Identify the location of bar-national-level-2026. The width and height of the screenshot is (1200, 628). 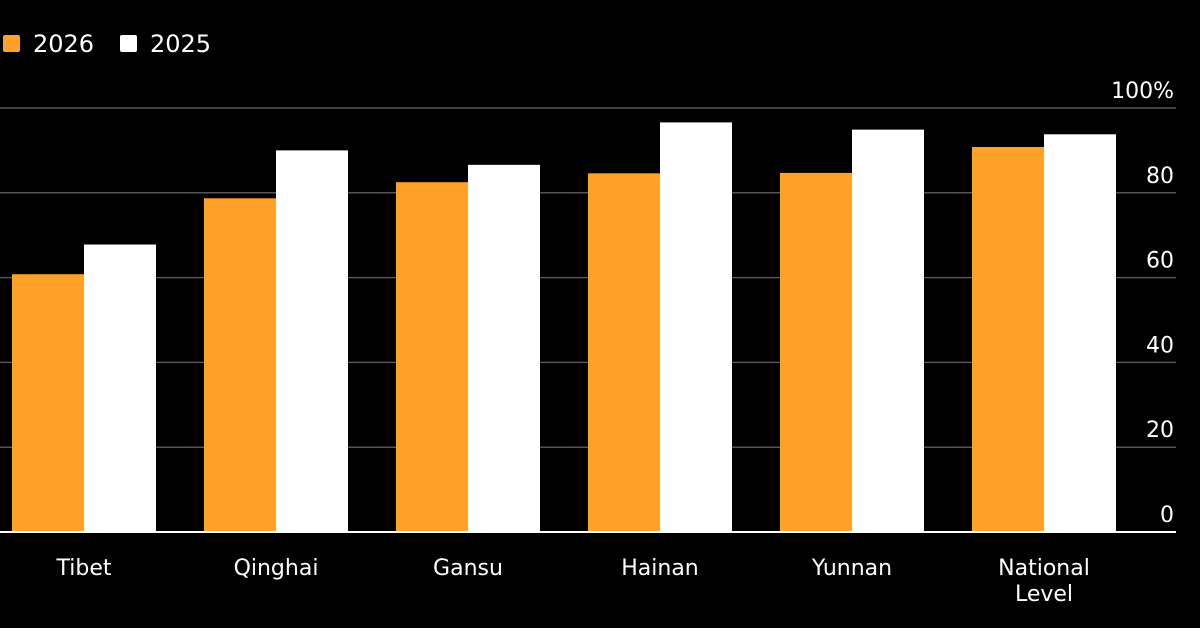
(1008, 339).